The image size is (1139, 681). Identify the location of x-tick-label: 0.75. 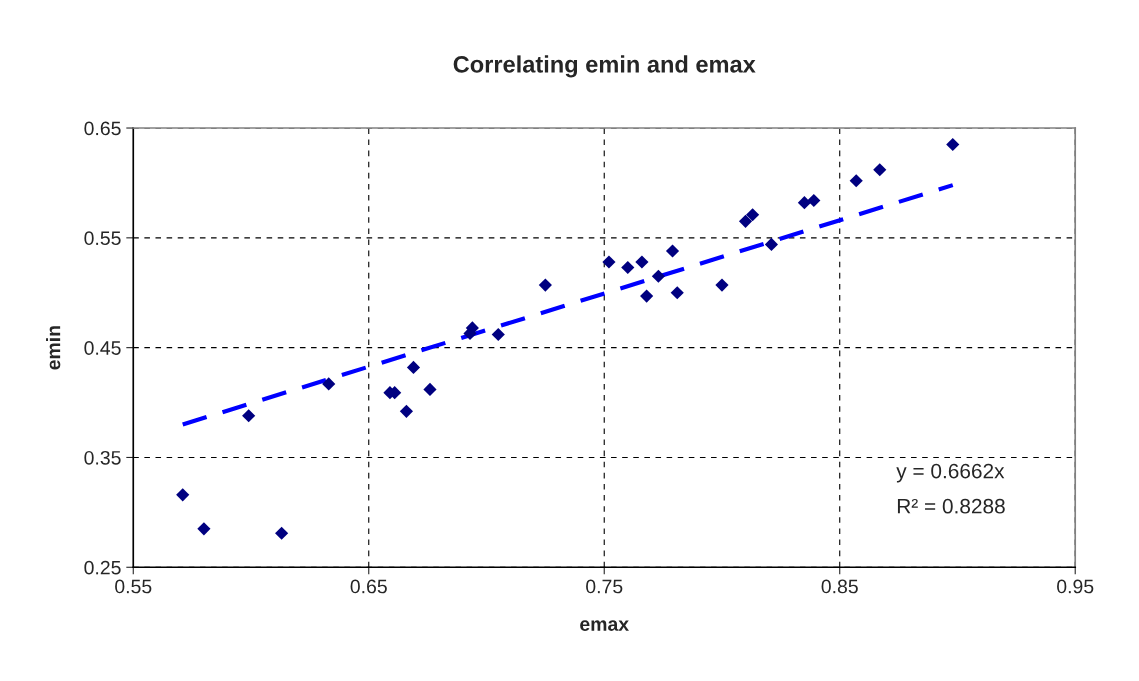
(604, 586).